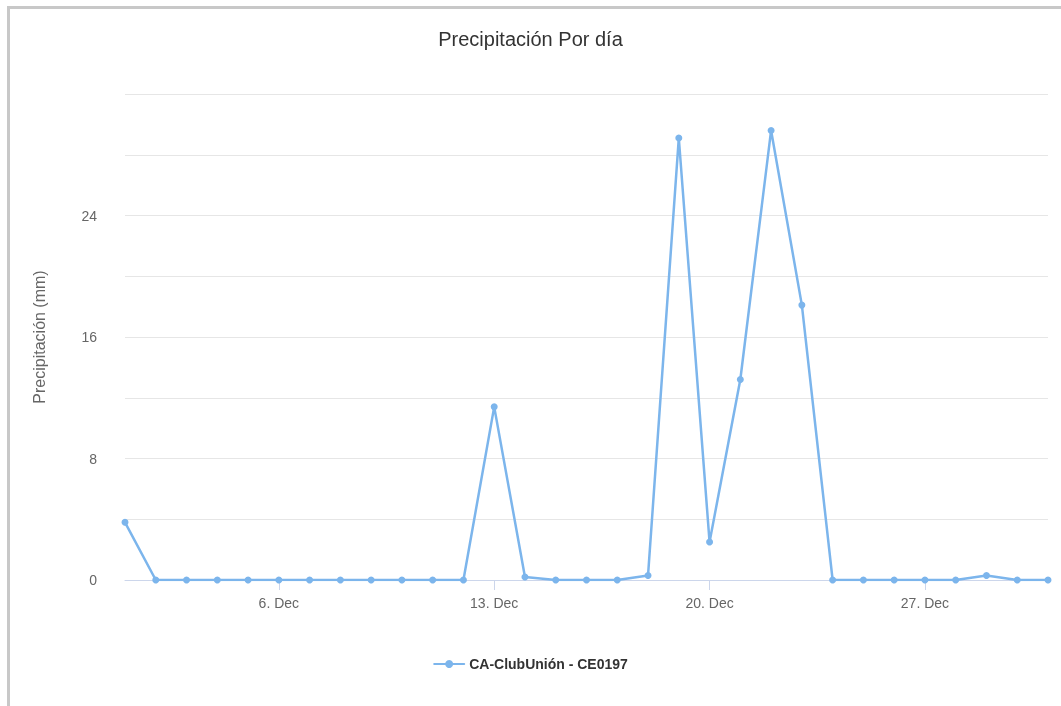 This screenshot has height=706, width=1061. I want to click on y-tick-label: 16, so click(89, 337).